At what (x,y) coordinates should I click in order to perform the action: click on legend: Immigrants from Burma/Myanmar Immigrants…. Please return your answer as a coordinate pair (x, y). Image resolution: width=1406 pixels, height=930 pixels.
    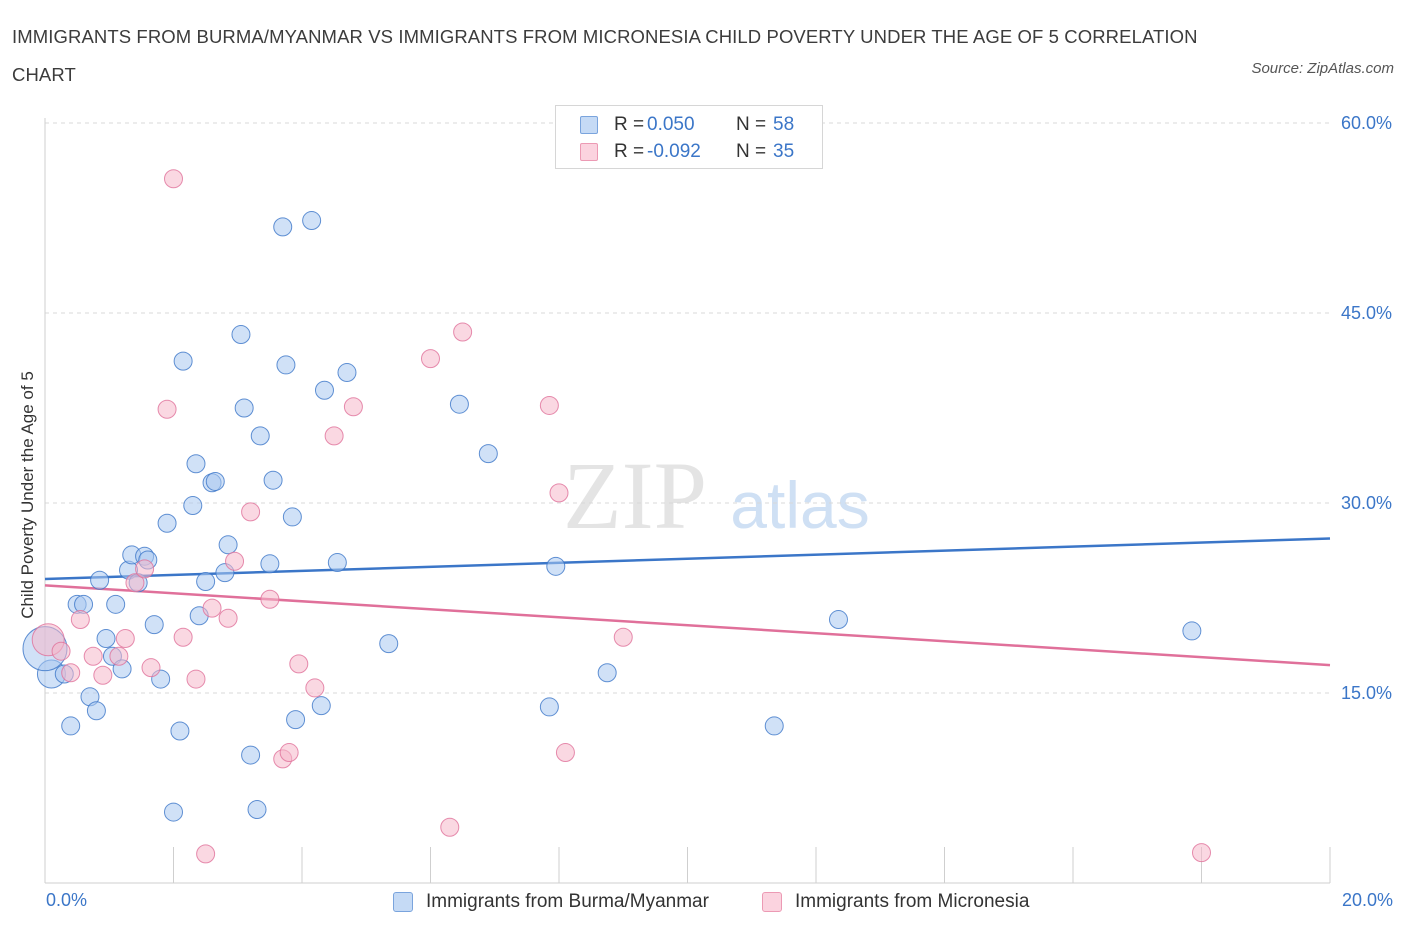
    Looking at the image, I should click on (703, 902).